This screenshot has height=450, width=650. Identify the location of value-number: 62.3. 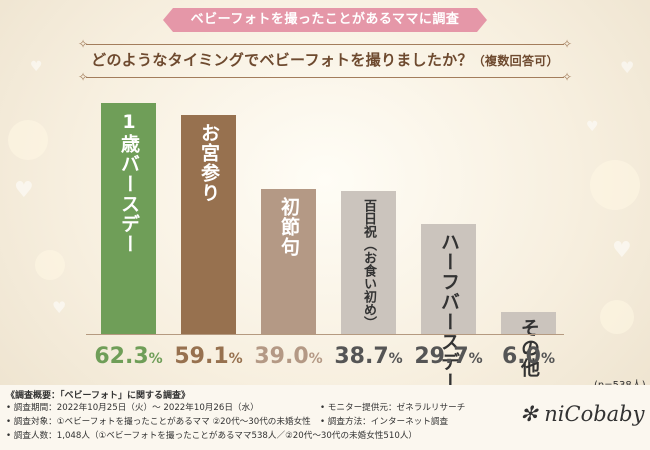
(121, 356).